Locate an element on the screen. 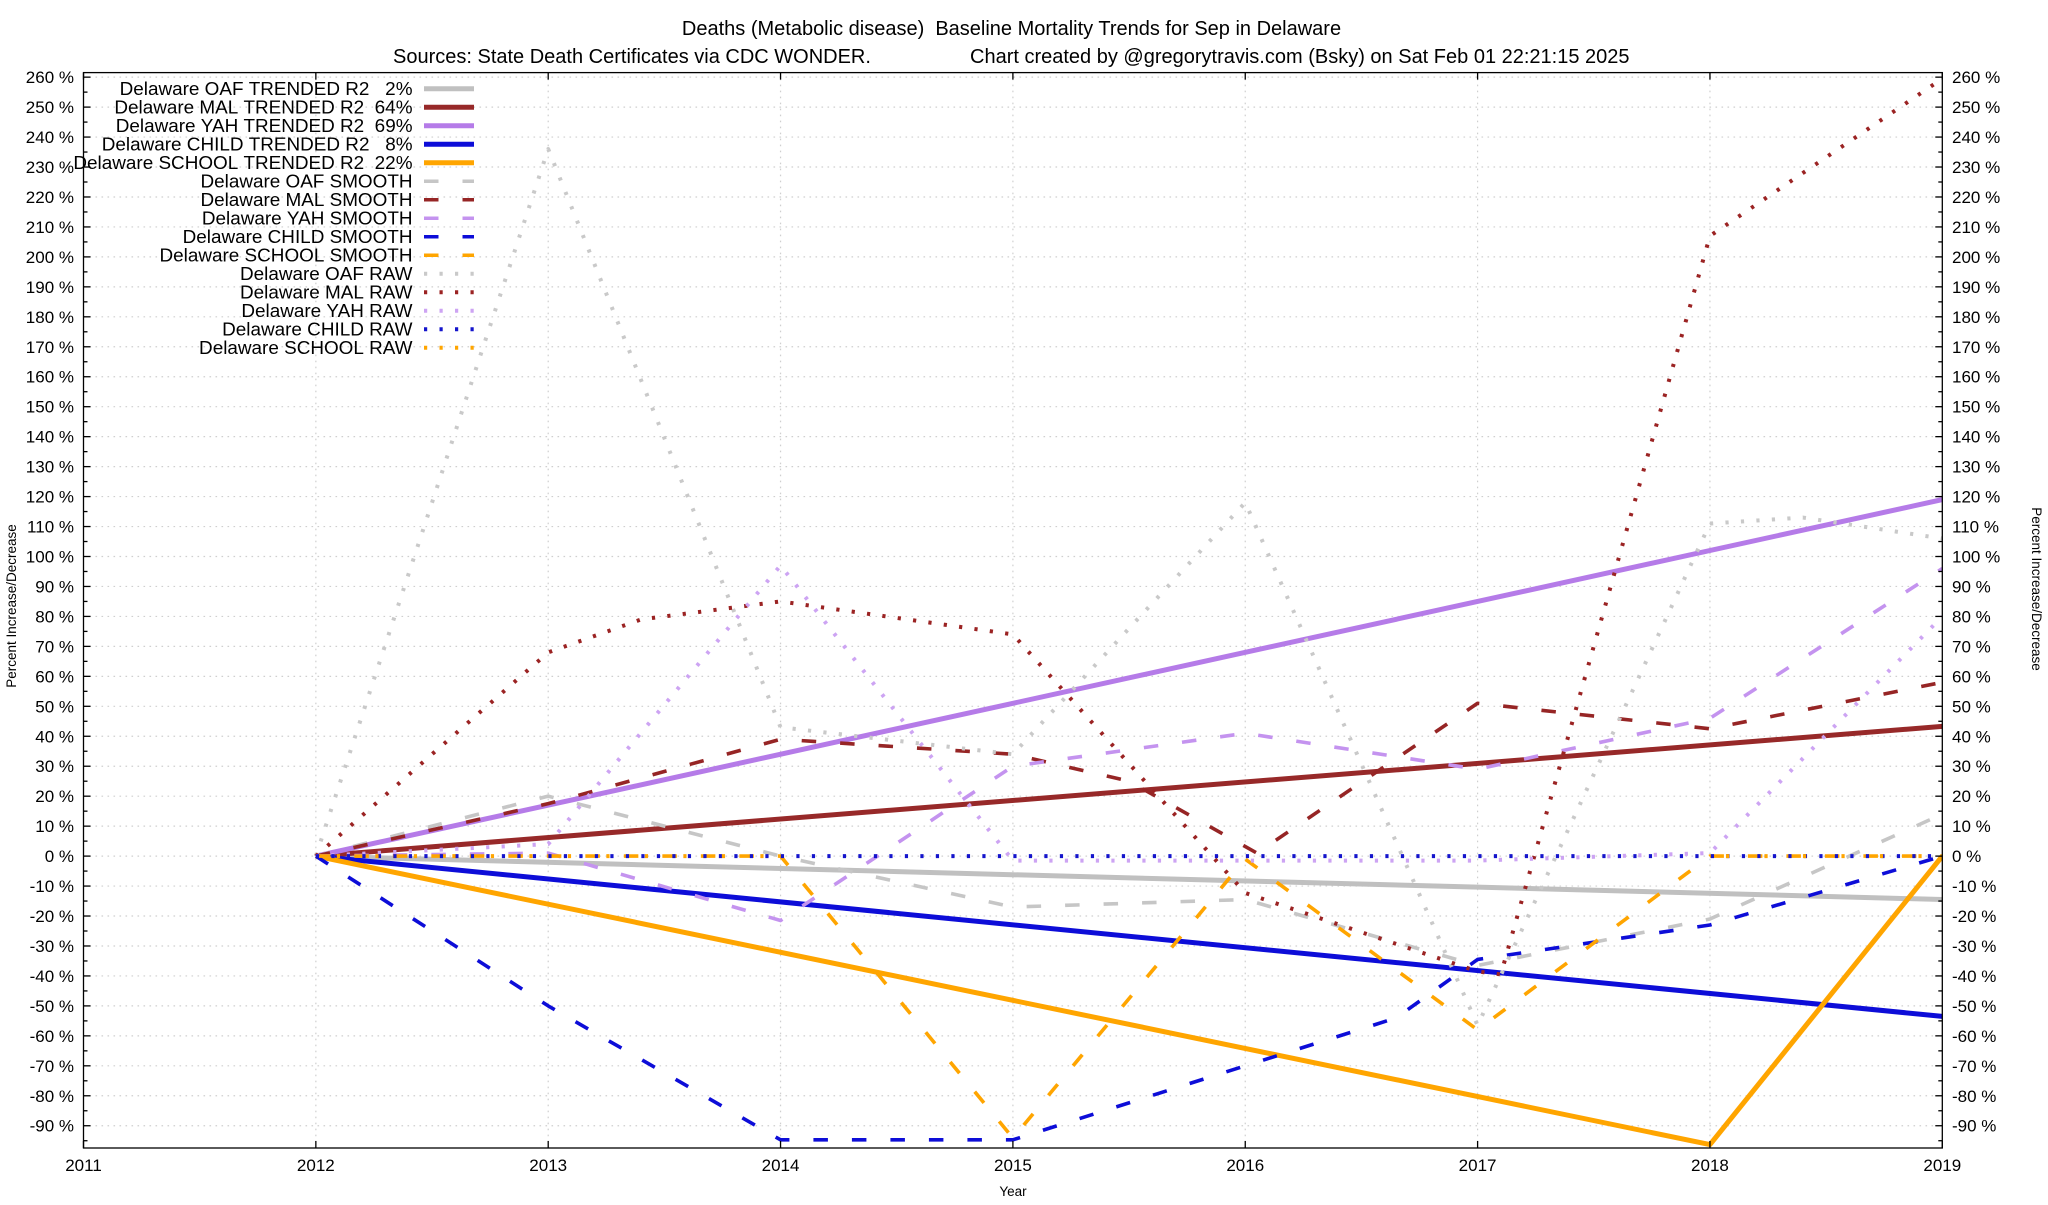  svg-text: Delaware OAF RAW is located at coordinates (326, 274).